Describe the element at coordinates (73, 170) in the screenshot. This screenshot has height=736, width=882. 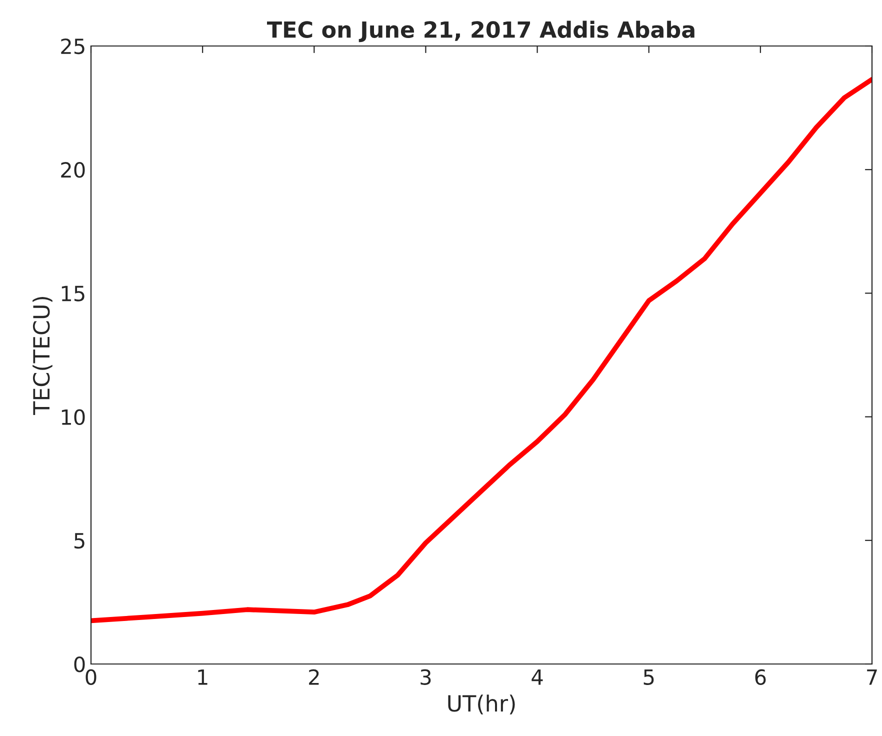
I see `y-tick-label: 20` at that location.